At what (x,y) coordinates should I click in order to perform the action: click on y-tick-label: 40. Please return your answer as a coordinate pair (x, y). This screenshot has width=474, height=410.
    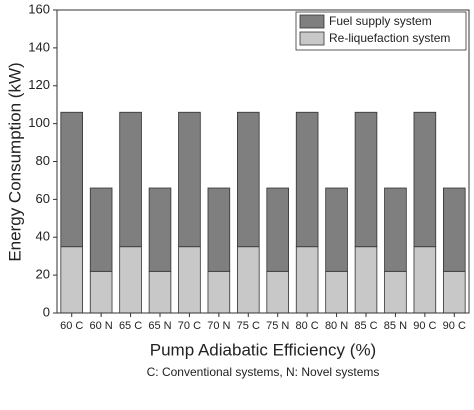
    Looking at the image, I should click on (43, 236).